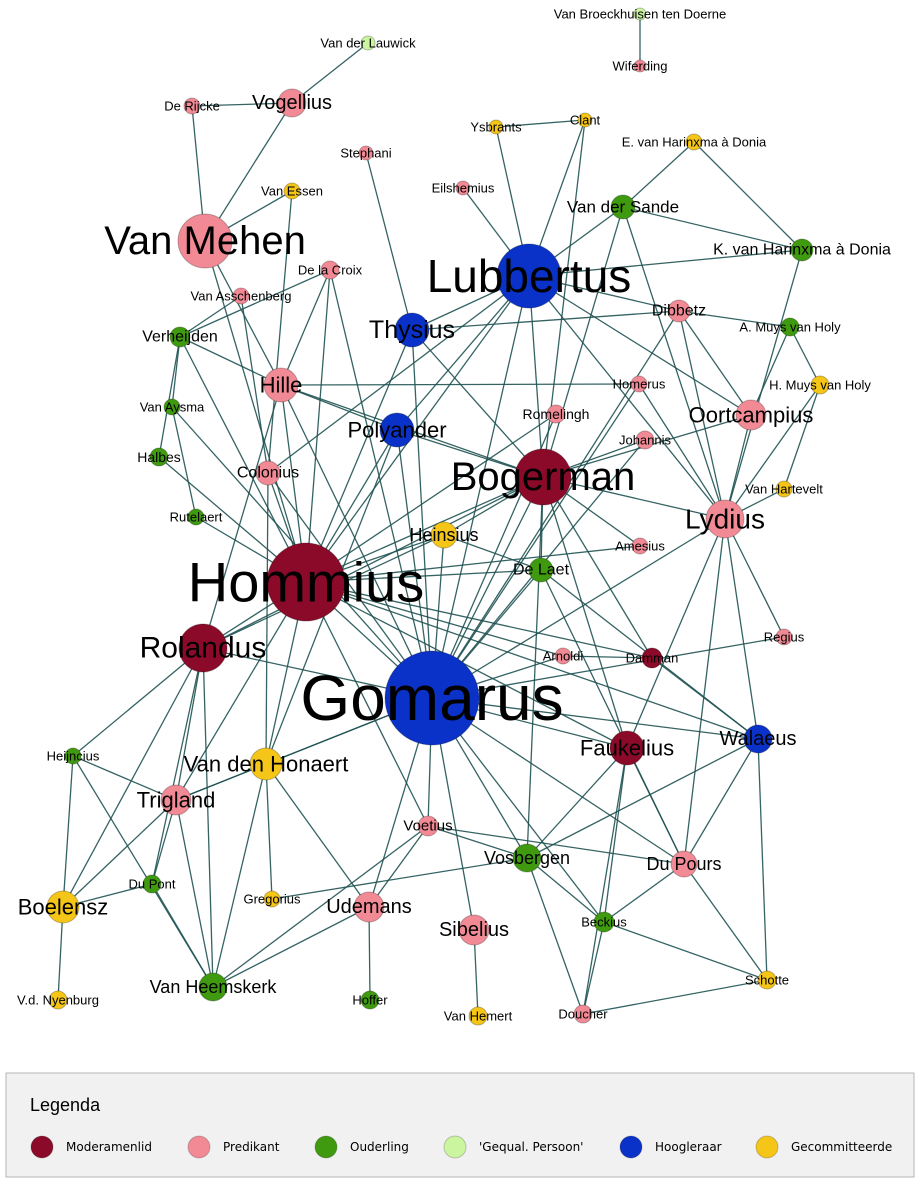 The width and height of the screenshot is (918, 1180). What do you see at coordinates (679, 311) in the screenshot?
I see `node-label: Dibbetz` at bounding box center [679, 311].